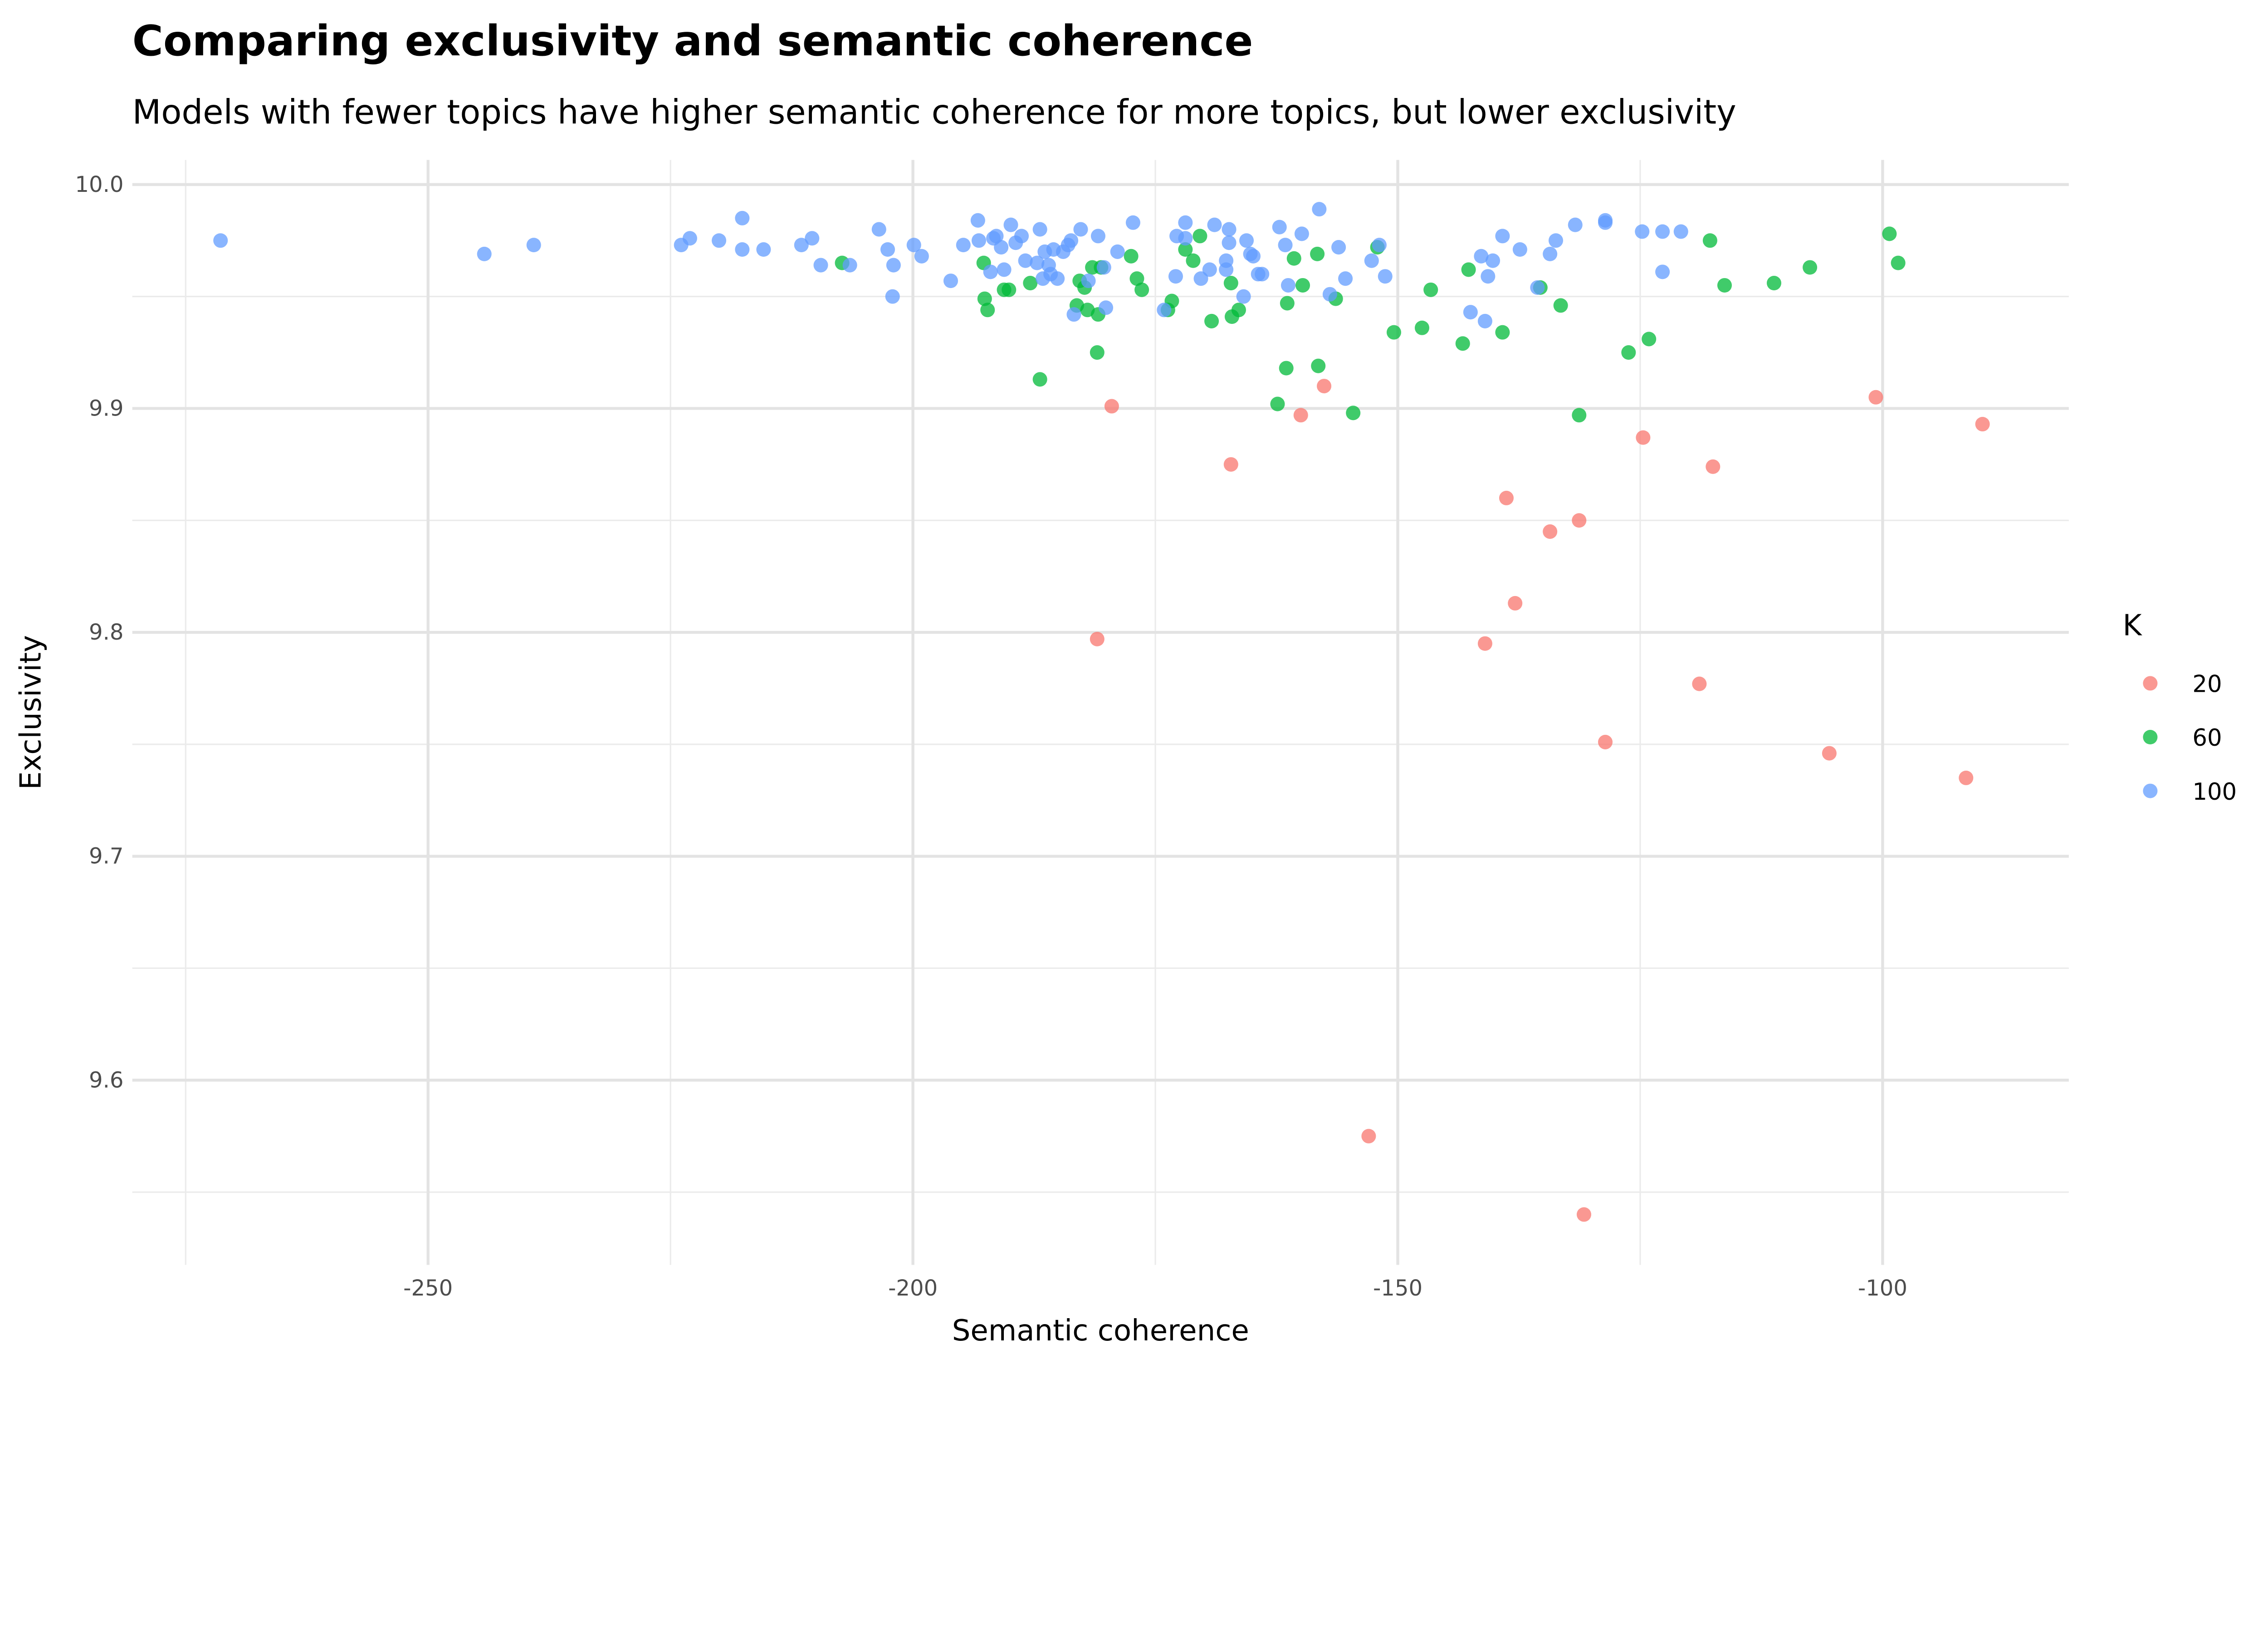 The width and height of the screenshot is (2268, 1633). What do you see at coordinates (2214, 792) in the screenshot?
I see `legend-label-100: 100` at bounding box center [2214, 792].